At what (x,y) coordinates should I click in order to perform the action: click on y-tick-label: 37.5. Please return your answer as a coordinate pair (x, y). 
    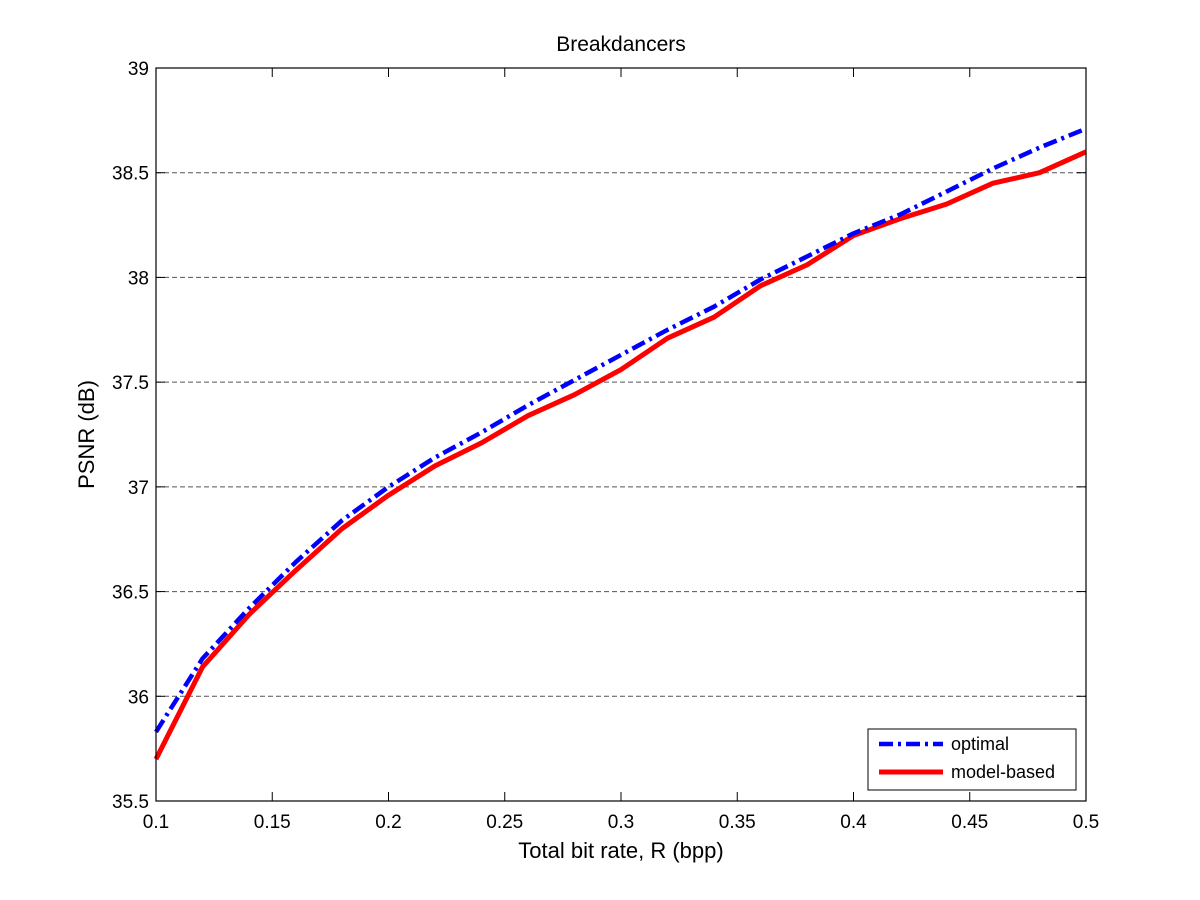
    Looking at the image, I should click on (130, 383).